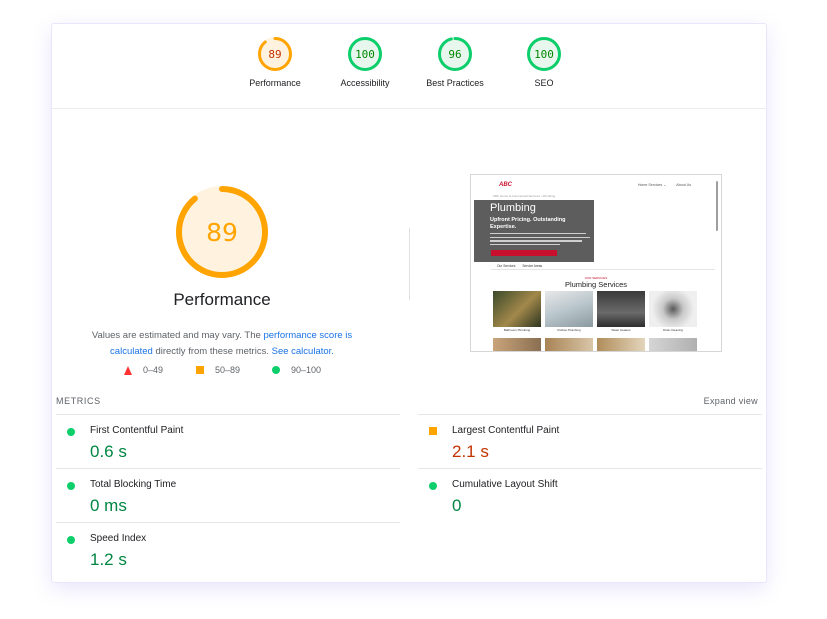 The width and height of the screenshot is (827, 619). What do you see at coordinates (231, 343) in the screenshot?
I see `performance-score-link: performance score is calculated` at bounding box center [231, 343].